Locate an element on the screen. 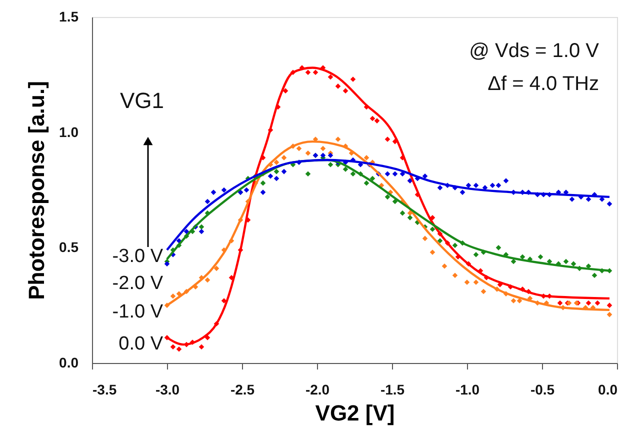  x-tick-label: -2.5 is located at coordinates (242, 390).